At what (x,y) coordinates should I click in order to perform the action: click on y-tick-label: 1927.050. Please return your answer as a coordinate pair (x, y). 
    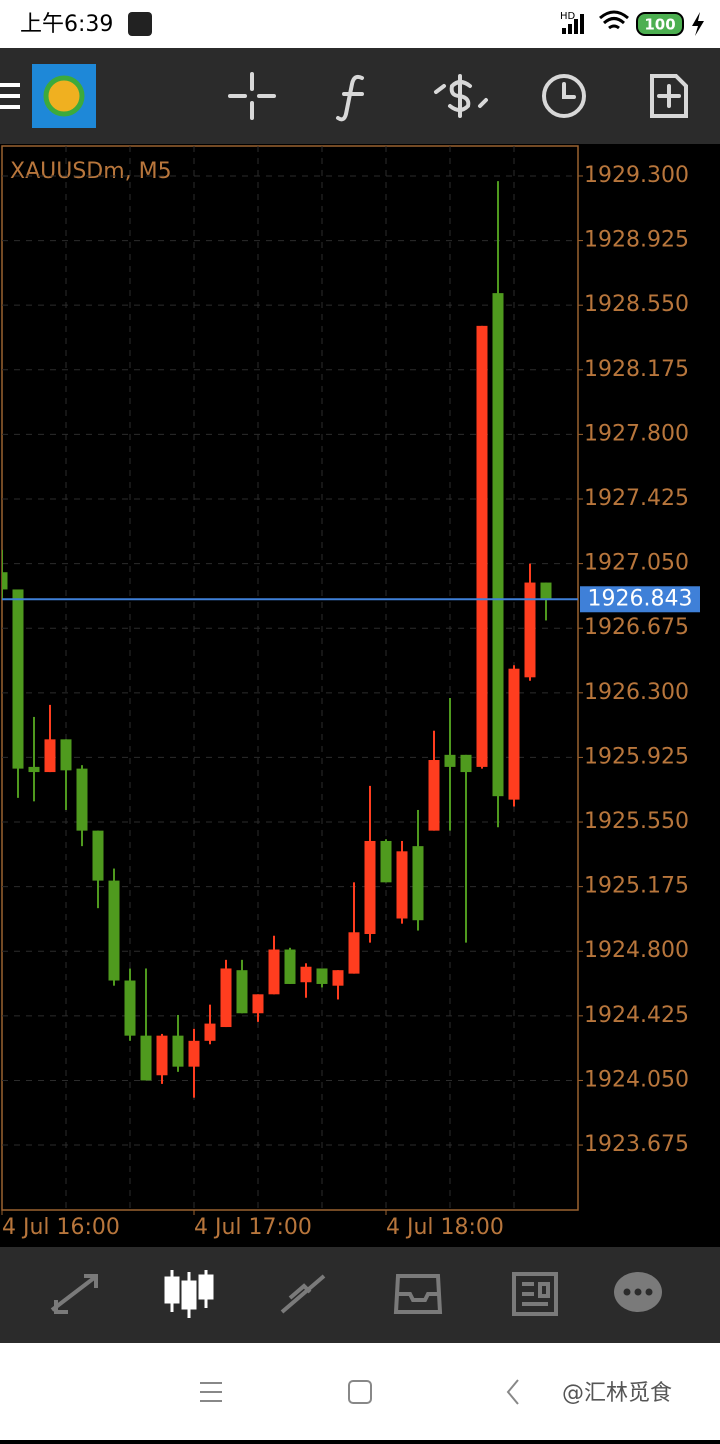
    Looking at the image, I should click on (636, 563).